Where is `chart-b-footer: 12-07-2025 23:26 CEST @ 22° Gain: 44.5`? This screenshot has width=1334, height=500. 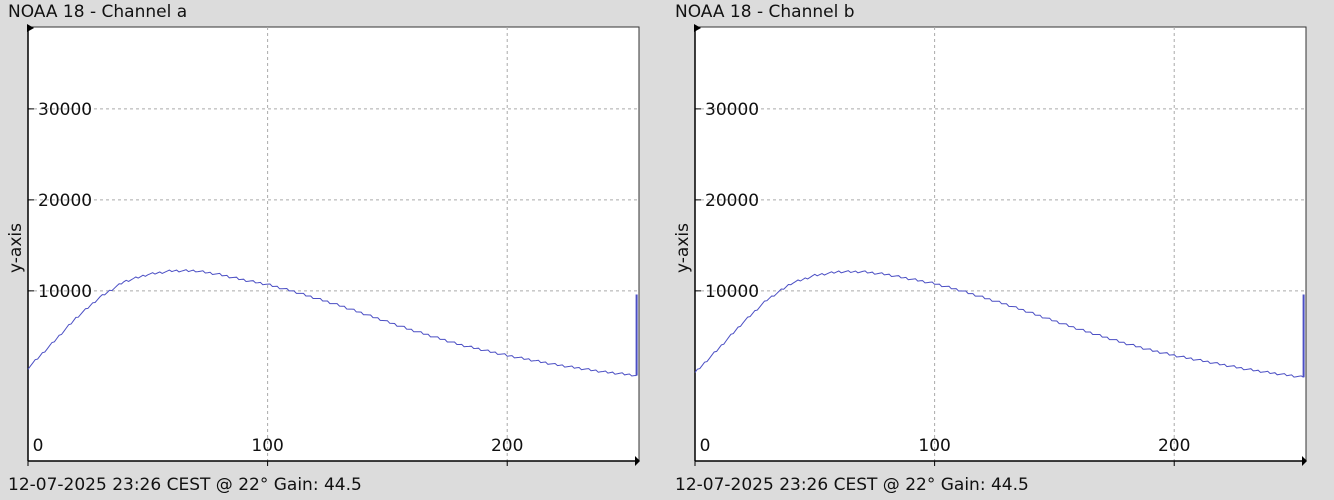 chart-b-footer: 12-07-2025 23:26 CEST @ 22° Gain: 44.5 is located at coordinates (852, 485).